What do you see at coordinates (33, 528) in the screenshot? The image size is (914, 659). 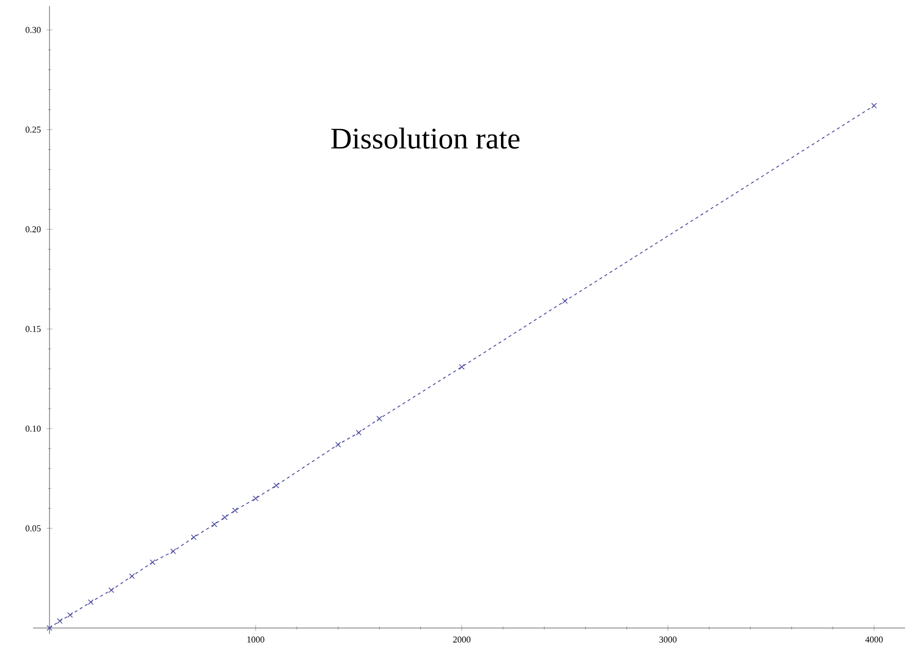 I see `y-tick-label: 0.05` at bounding box center [33, 528].